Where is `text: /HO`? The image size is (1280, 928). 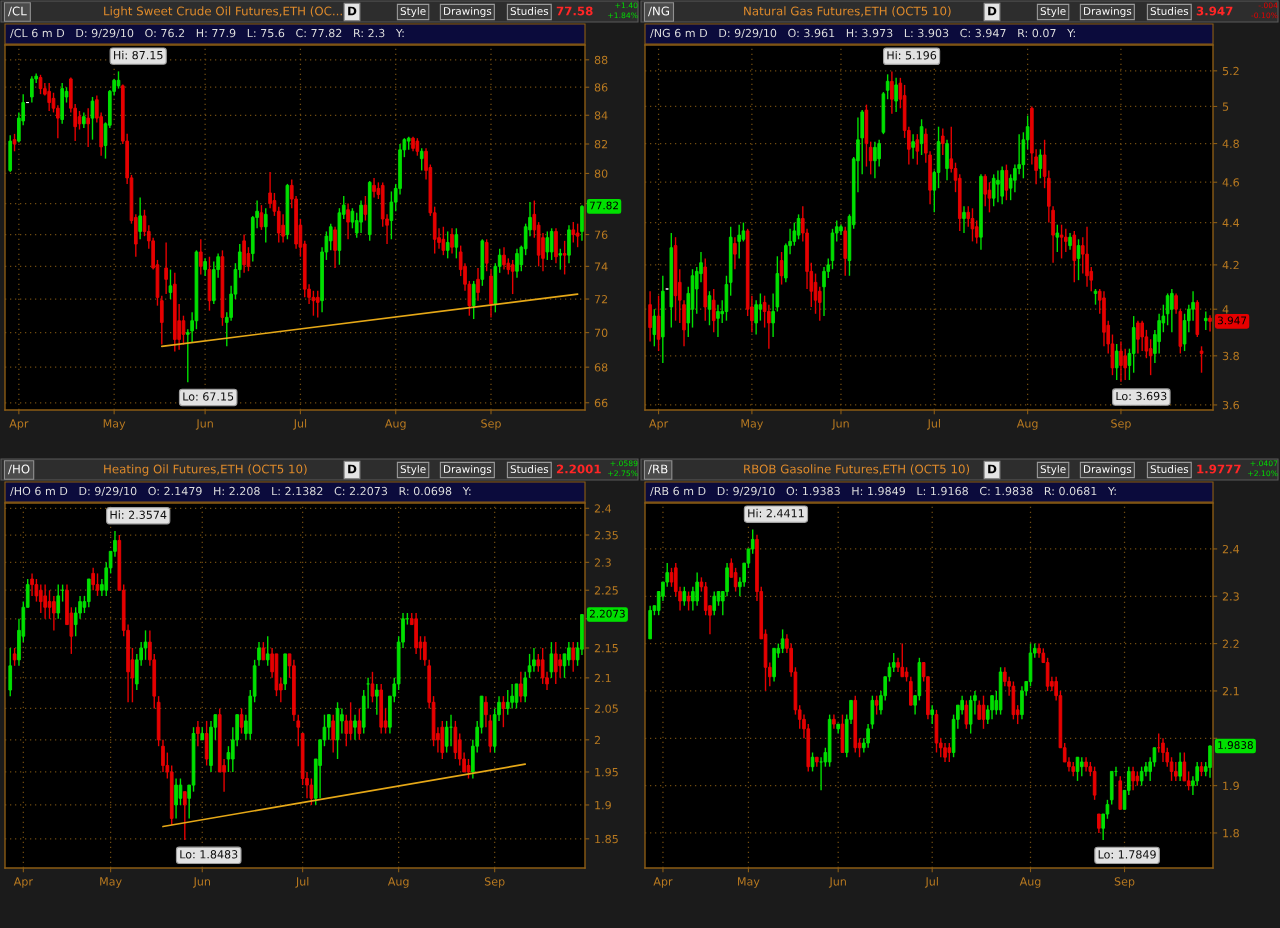
text: /HO is located at coordinates (19, 469).